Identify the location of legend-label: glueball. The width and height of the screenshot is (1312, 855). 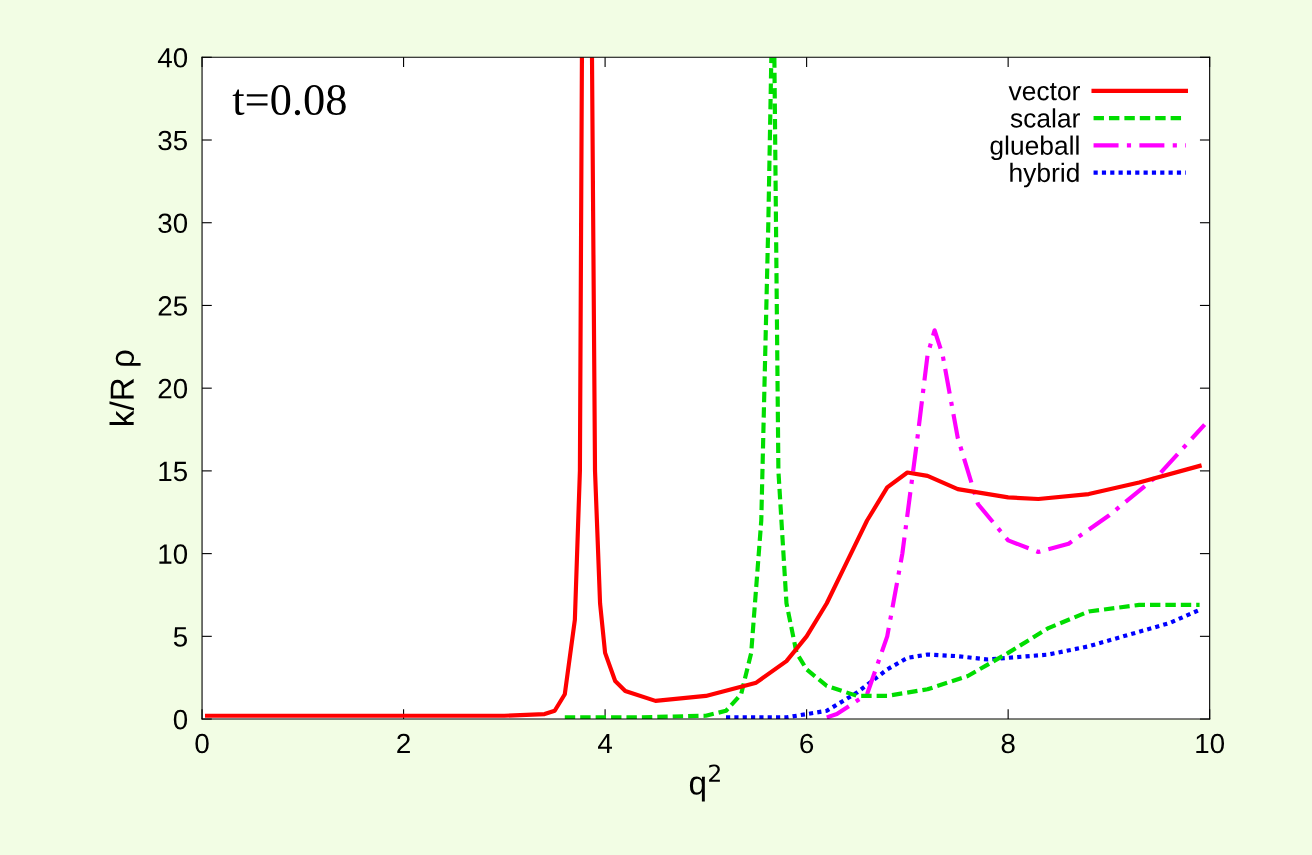
(1034, 148).